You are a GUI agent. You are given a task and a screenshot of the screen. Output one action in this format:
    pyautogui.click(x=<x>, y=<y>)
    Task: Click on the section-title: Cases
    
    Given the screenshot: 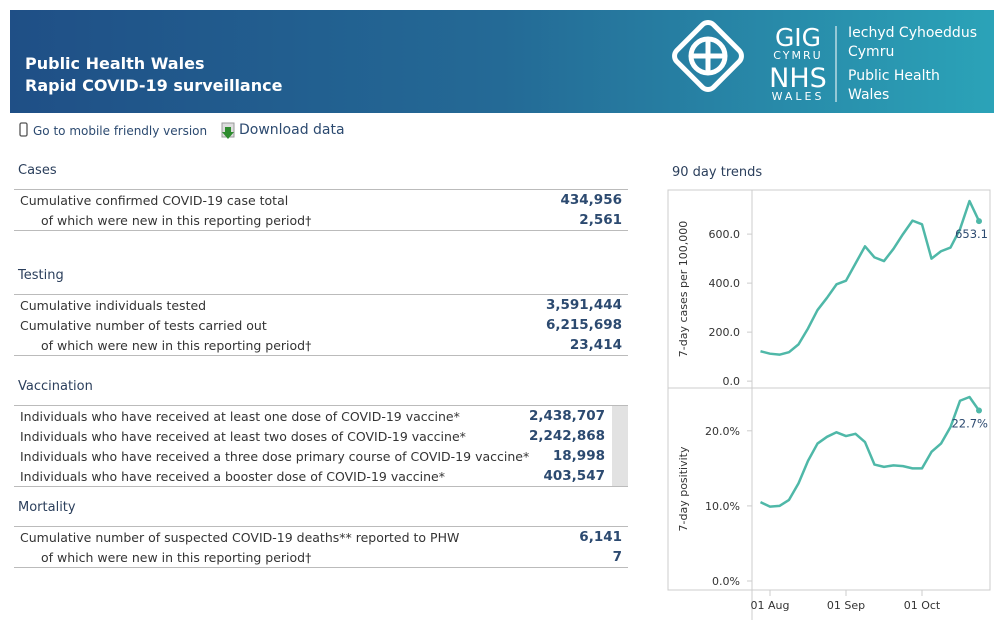 What is the action you would take?
    pyautogui.click(x=37, y=170)
    